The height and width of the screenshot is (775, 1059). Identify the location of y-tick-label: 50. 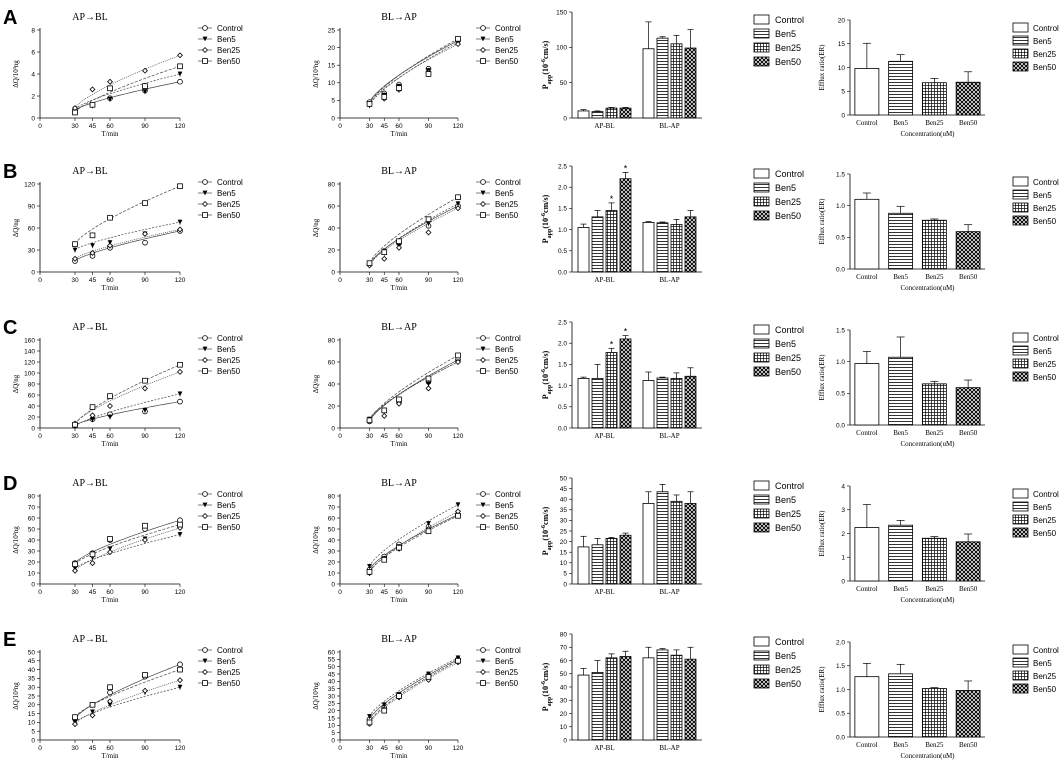
(564, 83).